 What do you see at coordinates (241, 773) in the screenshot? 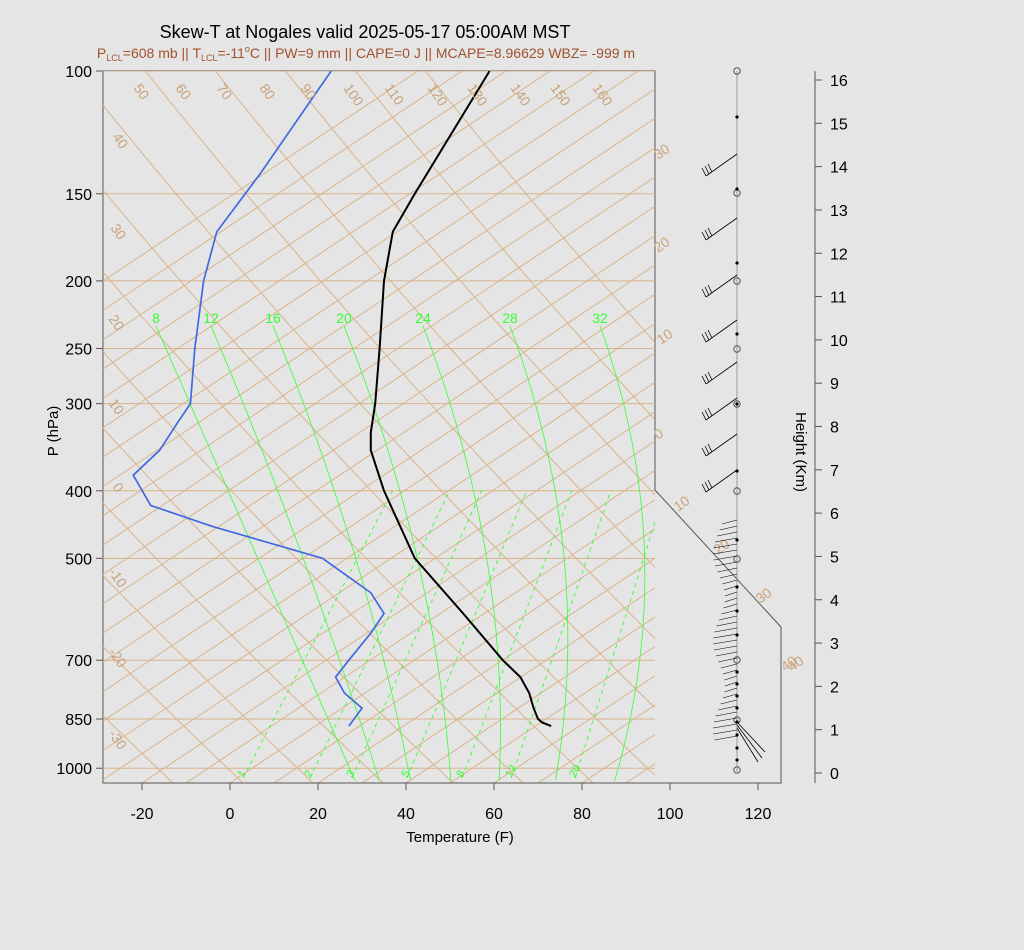
I see `mixing-ratio-label: 1` at bounding box center [241, 773].